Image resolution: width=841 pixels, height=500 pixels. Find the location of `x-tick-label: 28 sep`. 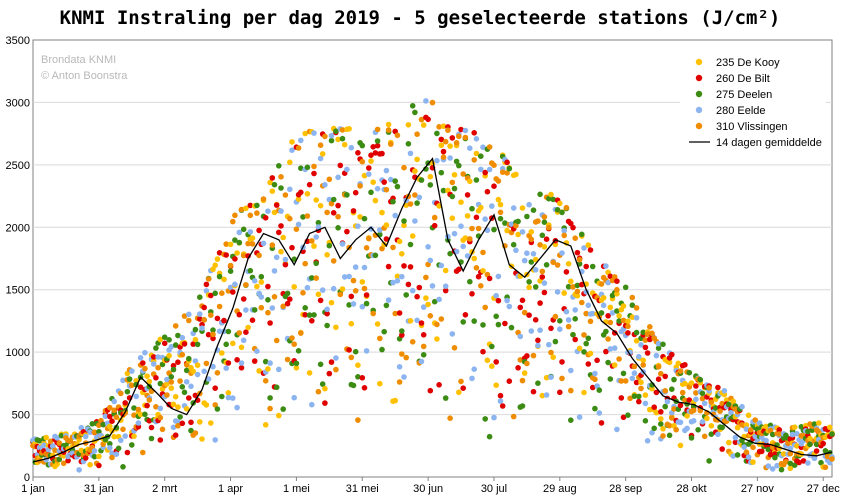

x-tick-label: 28 sep is located at coordinates (625, 489).